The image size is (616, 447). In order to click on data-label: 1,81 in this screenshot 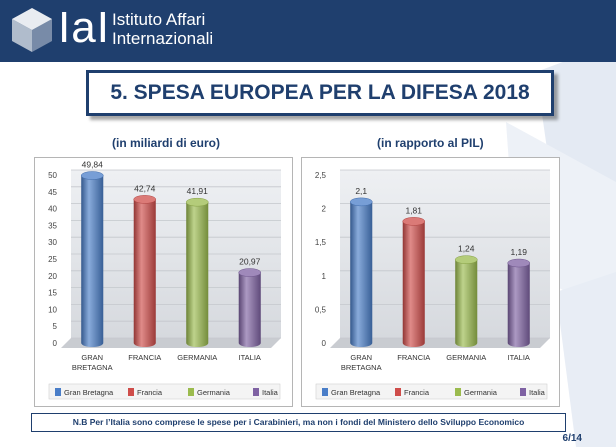, I will do `click(413, 210)`.